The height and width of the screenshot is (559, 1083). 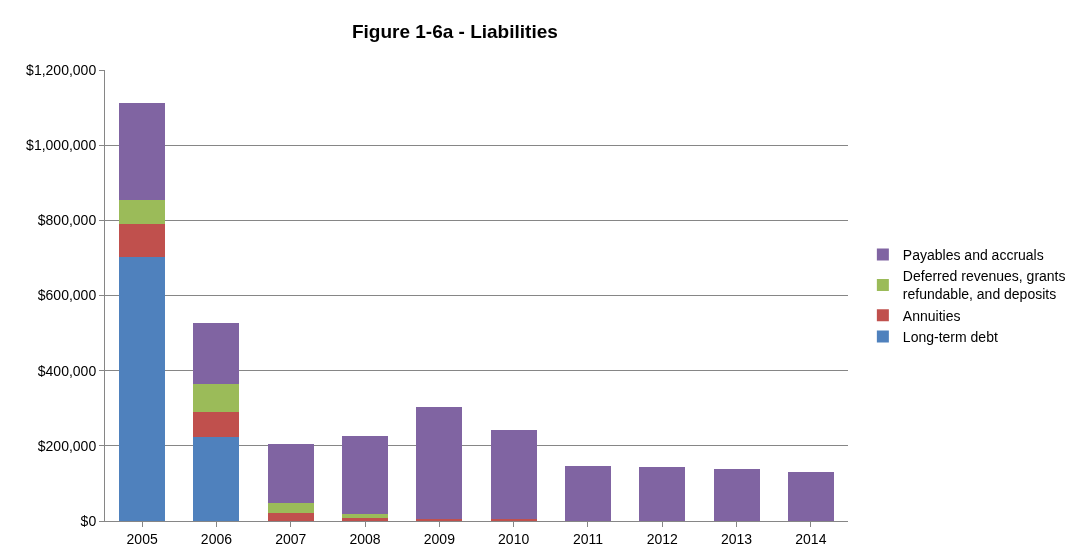 What do you see at coordinates (931, 315) in the screenshot?
I see `legend-label: Annuities` at bounding box center [931, 315].